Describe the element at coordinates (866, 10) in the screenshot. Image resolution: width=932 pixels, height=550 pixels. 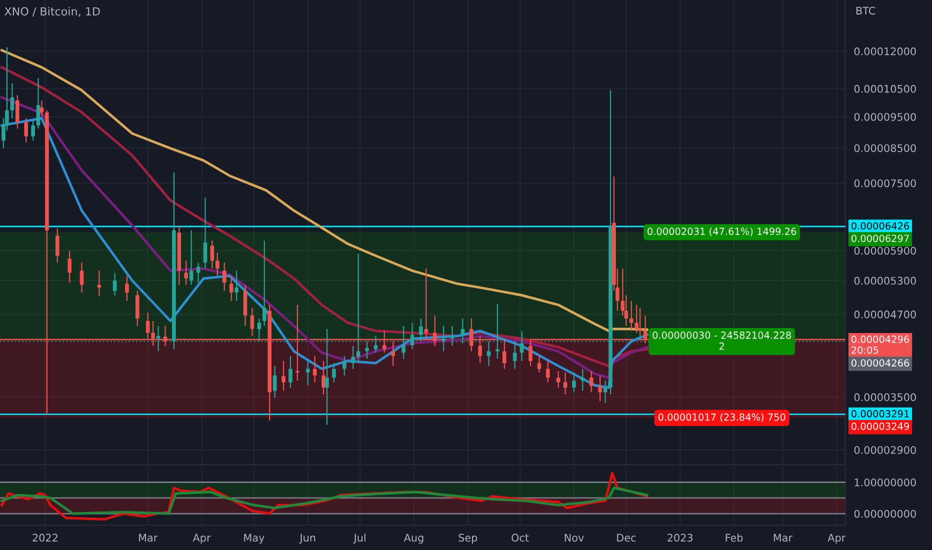
I see `y-axis-title: BTC` at that location.